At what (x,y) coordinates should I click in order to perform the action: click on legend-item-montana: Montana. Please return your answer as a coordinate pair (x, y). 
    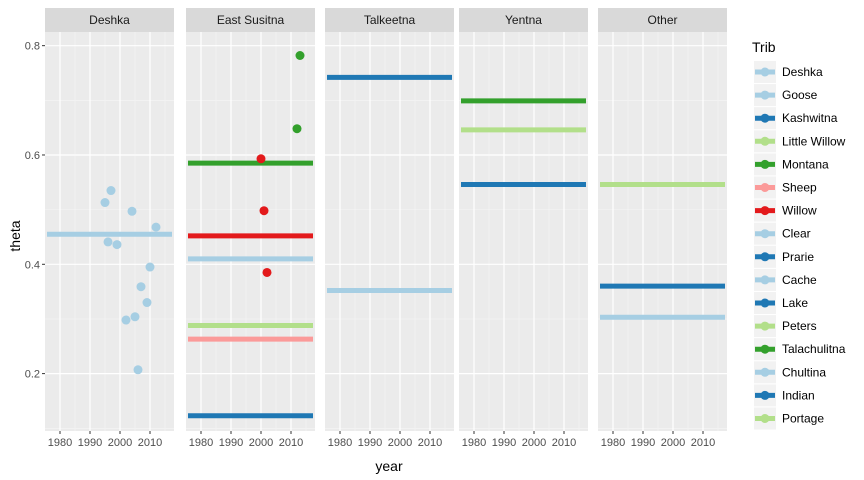
    Looking at the image, I should click on (791, 164).